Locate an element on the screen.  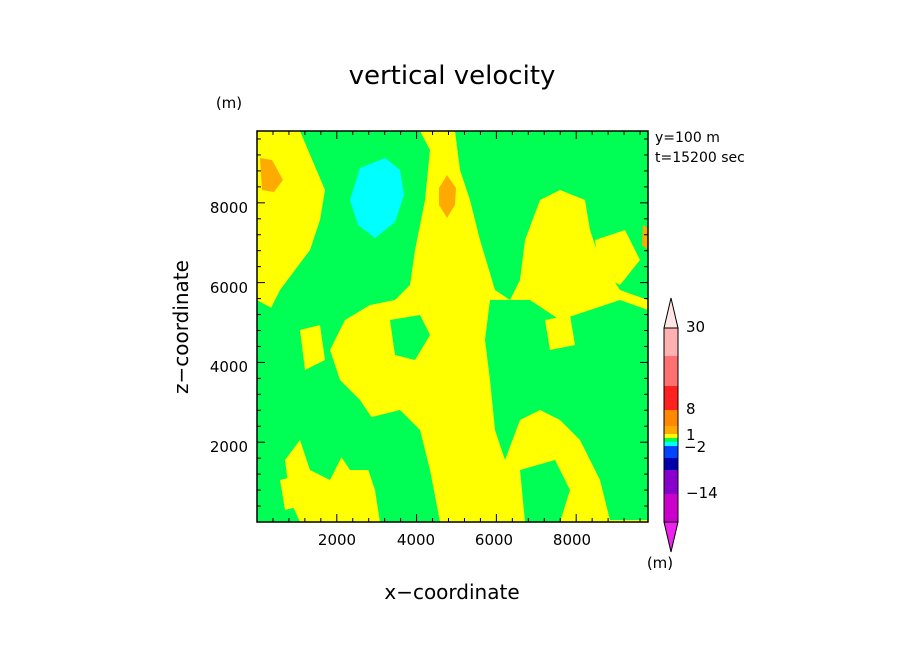
contour-orange-right is located at coordinates (645, 237).